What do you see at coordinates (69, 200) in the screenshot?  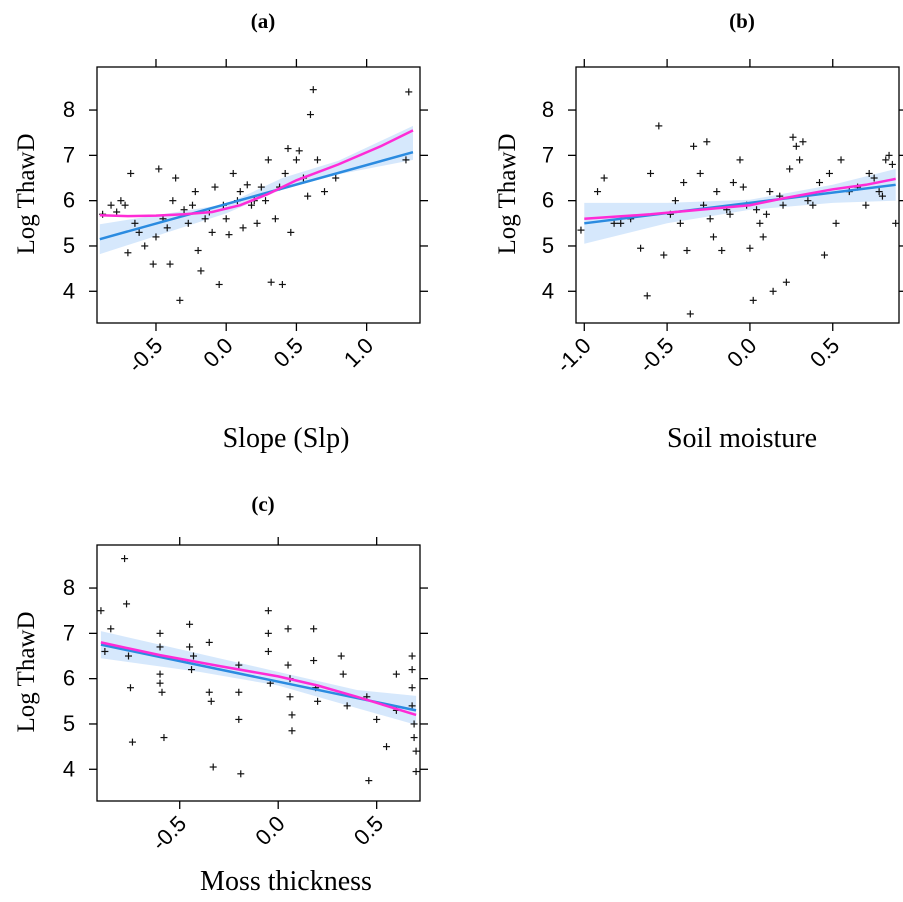 I see `y-tick-label: 6` at bounding box center [69, 200].